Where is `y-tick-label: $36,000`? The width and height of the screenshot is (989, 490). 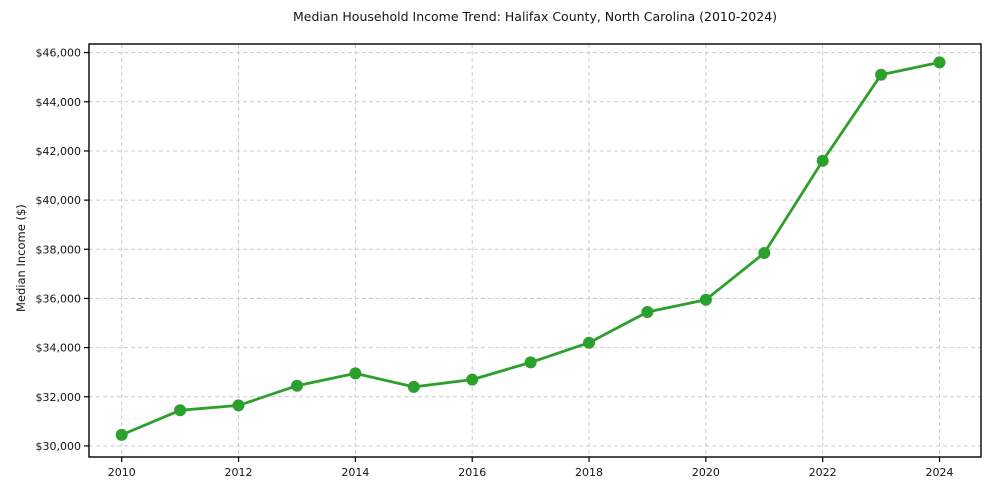 y-tick-label: $36,000 is located at coordinates (59, 298).